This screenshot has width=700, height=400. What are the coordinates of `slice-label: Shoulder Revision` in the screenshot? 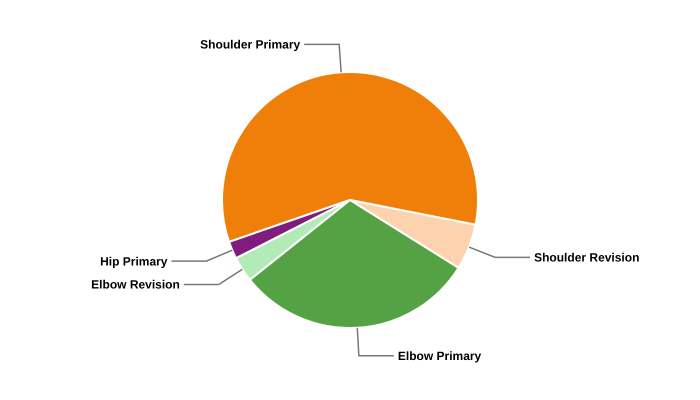 It's located at (587, 257).